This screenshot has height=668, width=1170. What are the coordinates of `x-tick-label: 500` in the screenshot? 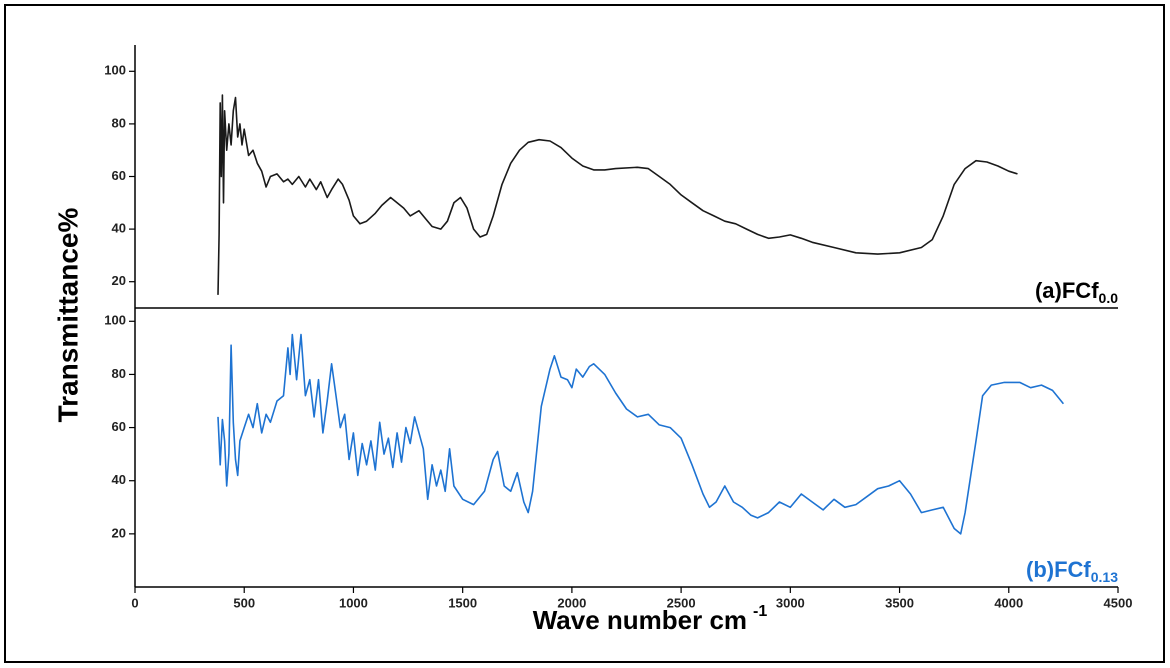 It's located at (244, 602).